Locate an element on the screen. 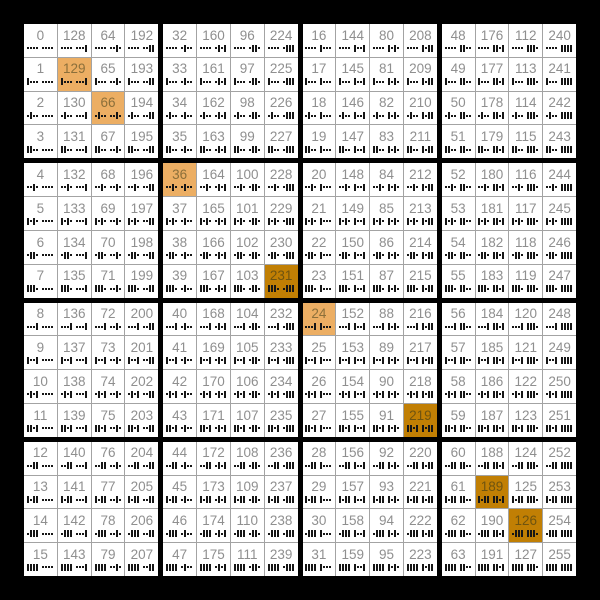 The image size is (600, 600). grid-cell: 46 is located at coordinates (180, 526).